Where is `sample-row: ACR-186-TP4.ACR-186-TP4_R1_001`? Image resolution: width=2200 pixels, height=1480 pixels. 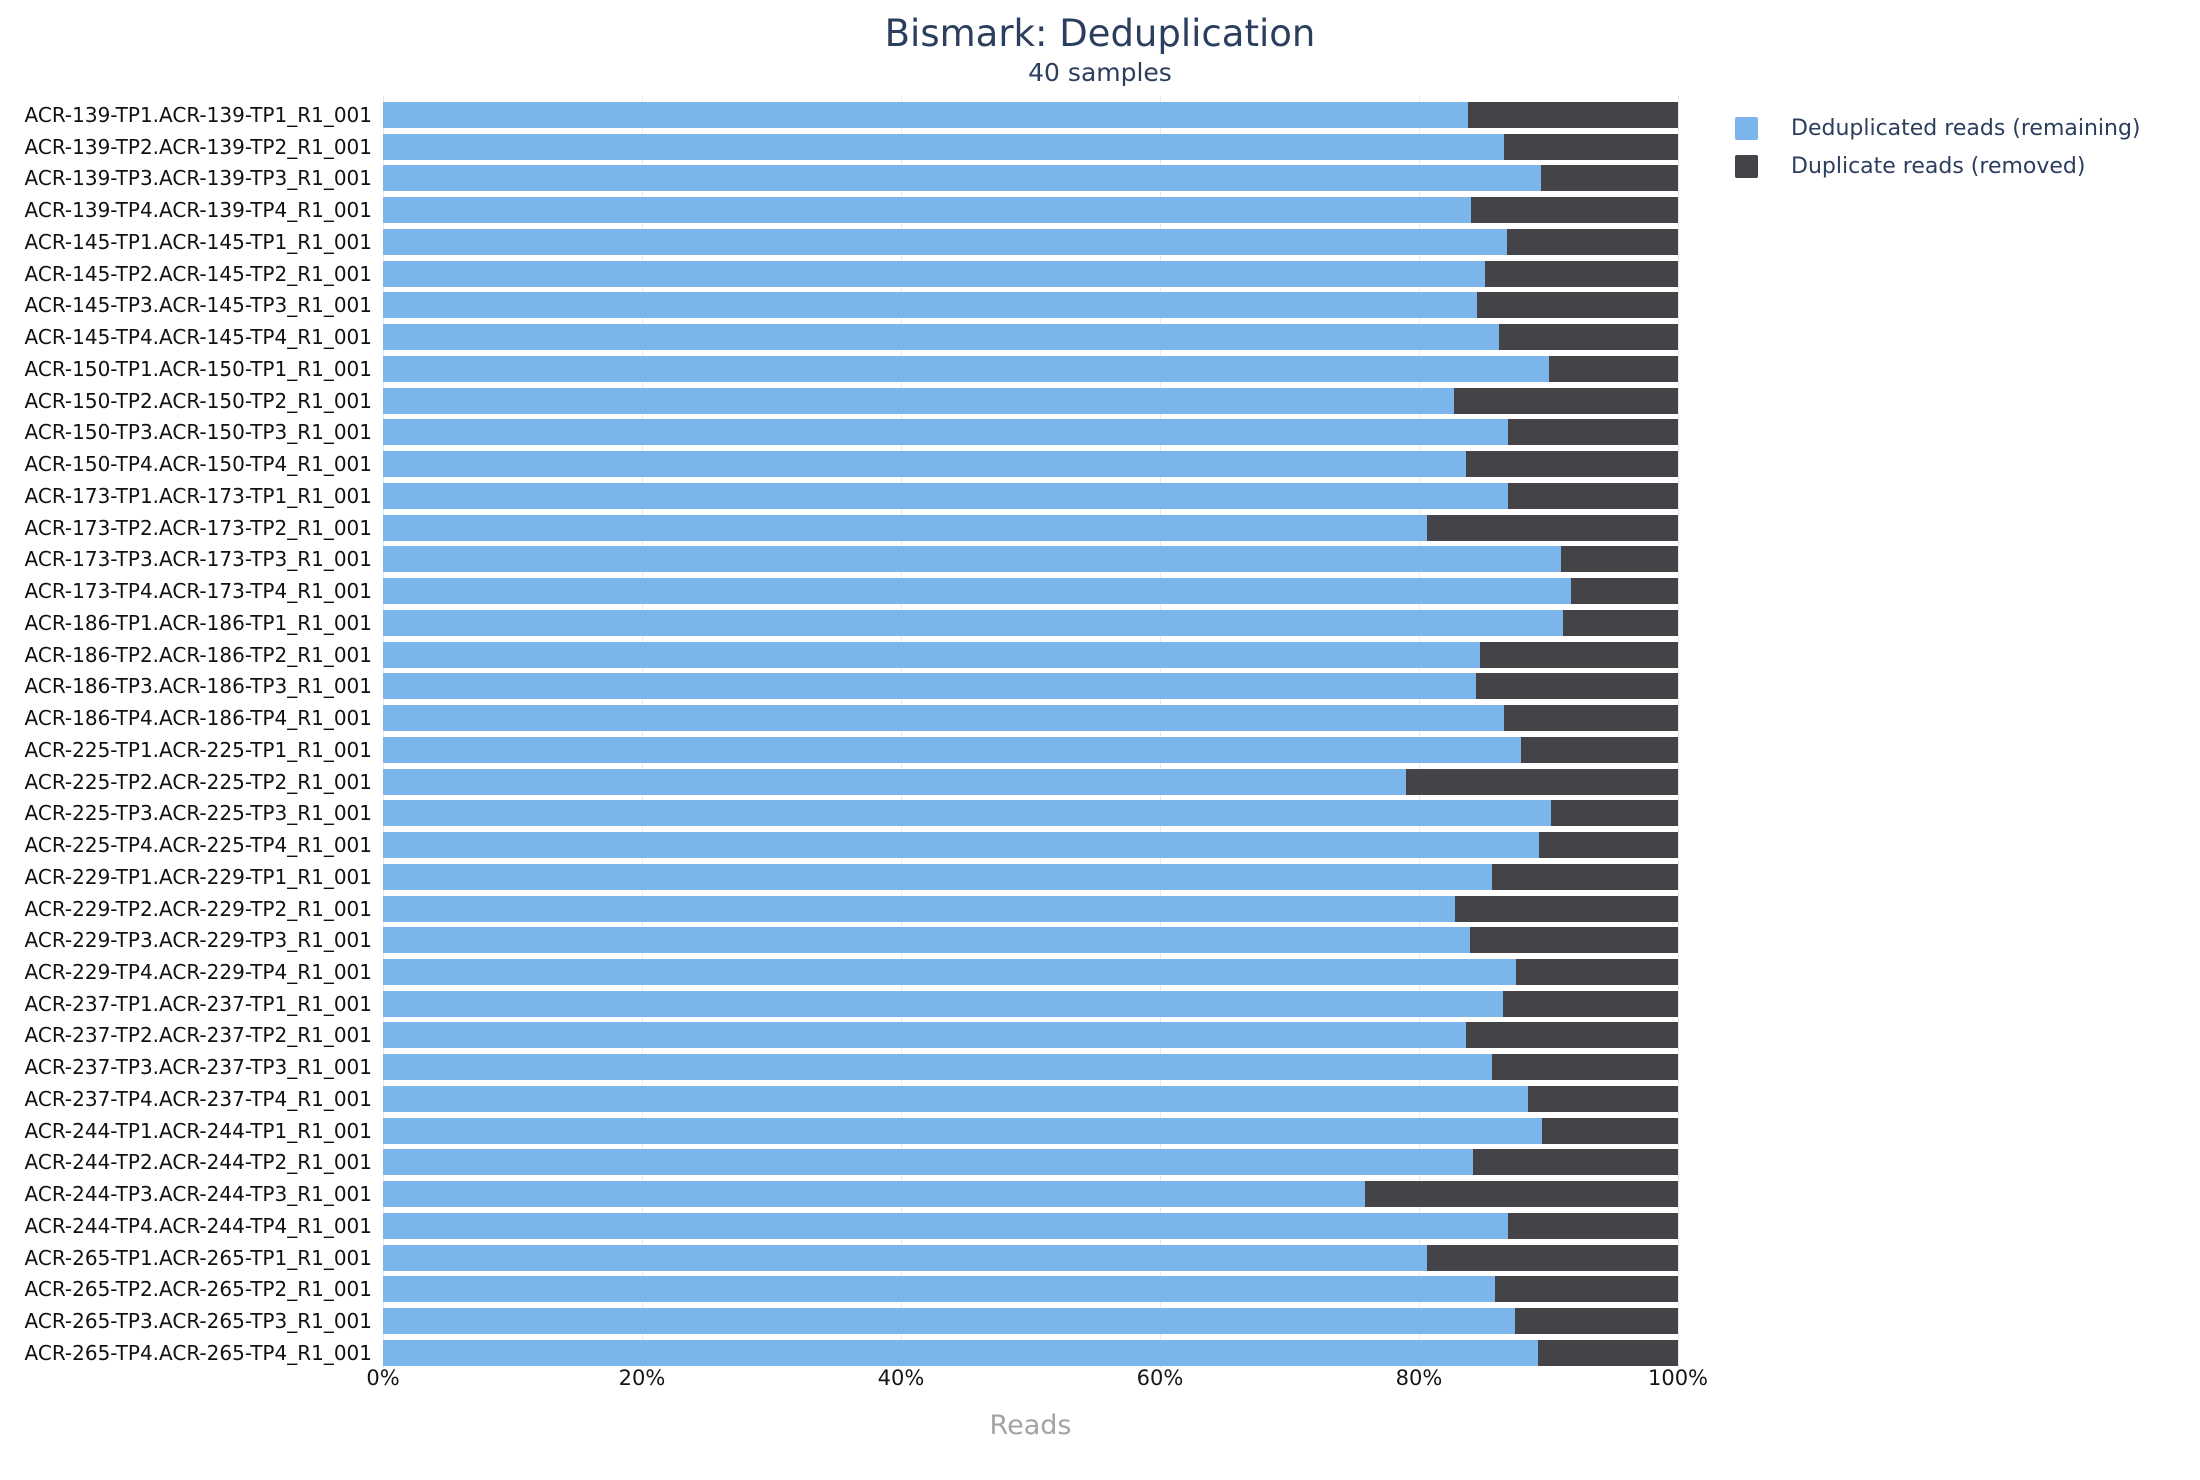
sample-row: ACR-186-TP4.ACR-186-TP4_R1_001 is located at coordinates (1100, 718).